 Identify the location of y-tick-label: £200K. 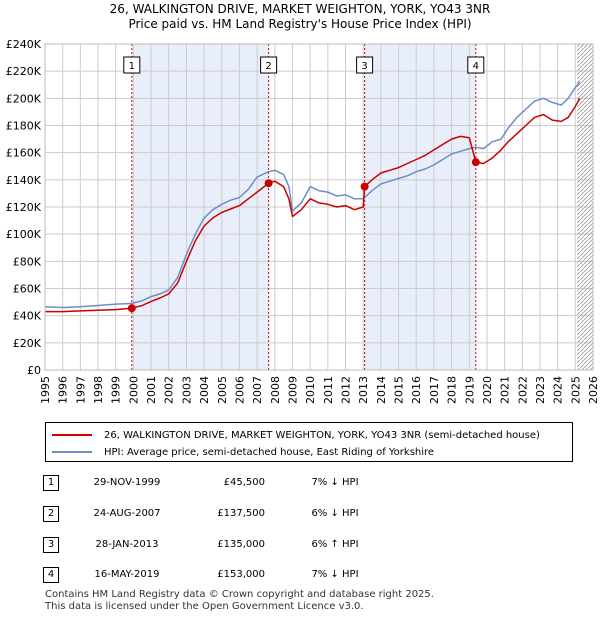
(24, 98).